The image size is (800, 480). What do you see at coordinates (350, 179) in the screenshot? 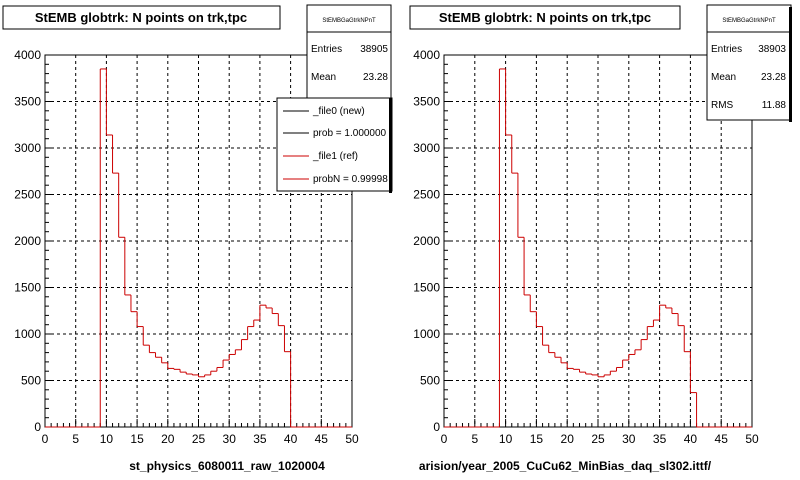
I see `legend-label-3: probN = 0.99998` at bounding box center [350, 179].